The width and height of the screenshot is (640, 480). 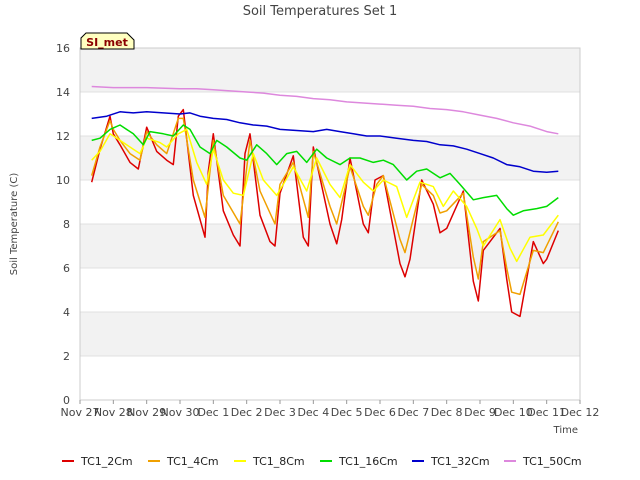 I want to click on y-axis-label: Soil Temperature (C), so click(x=14, y=224).